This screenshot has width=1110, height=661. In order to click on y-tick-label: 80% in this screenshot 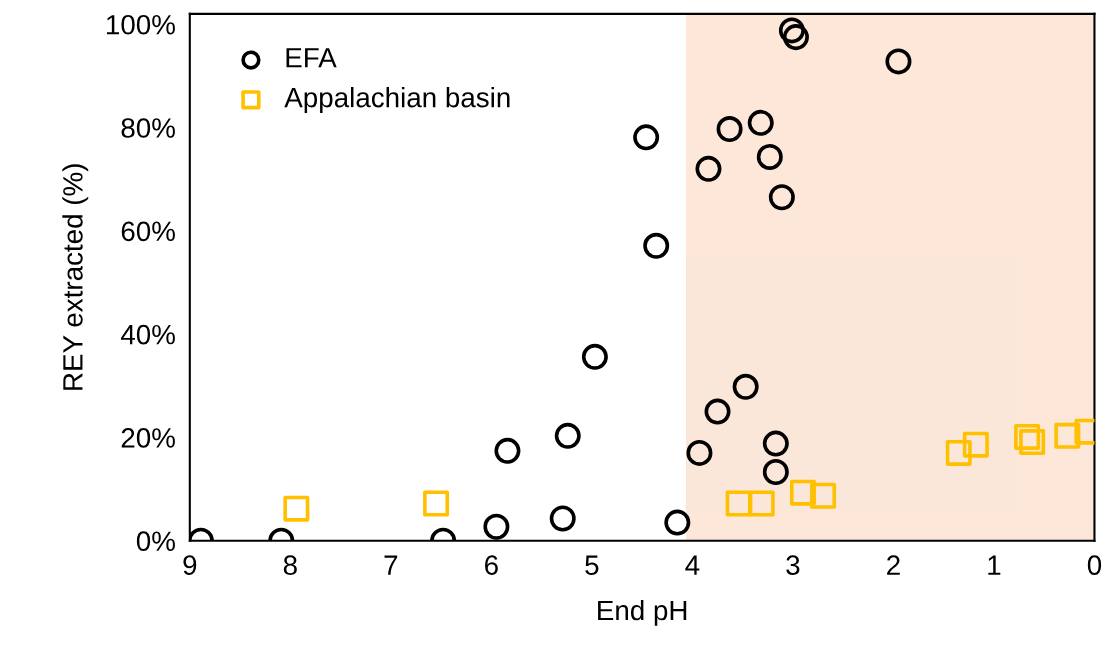, I will do `click(148, 128)`.